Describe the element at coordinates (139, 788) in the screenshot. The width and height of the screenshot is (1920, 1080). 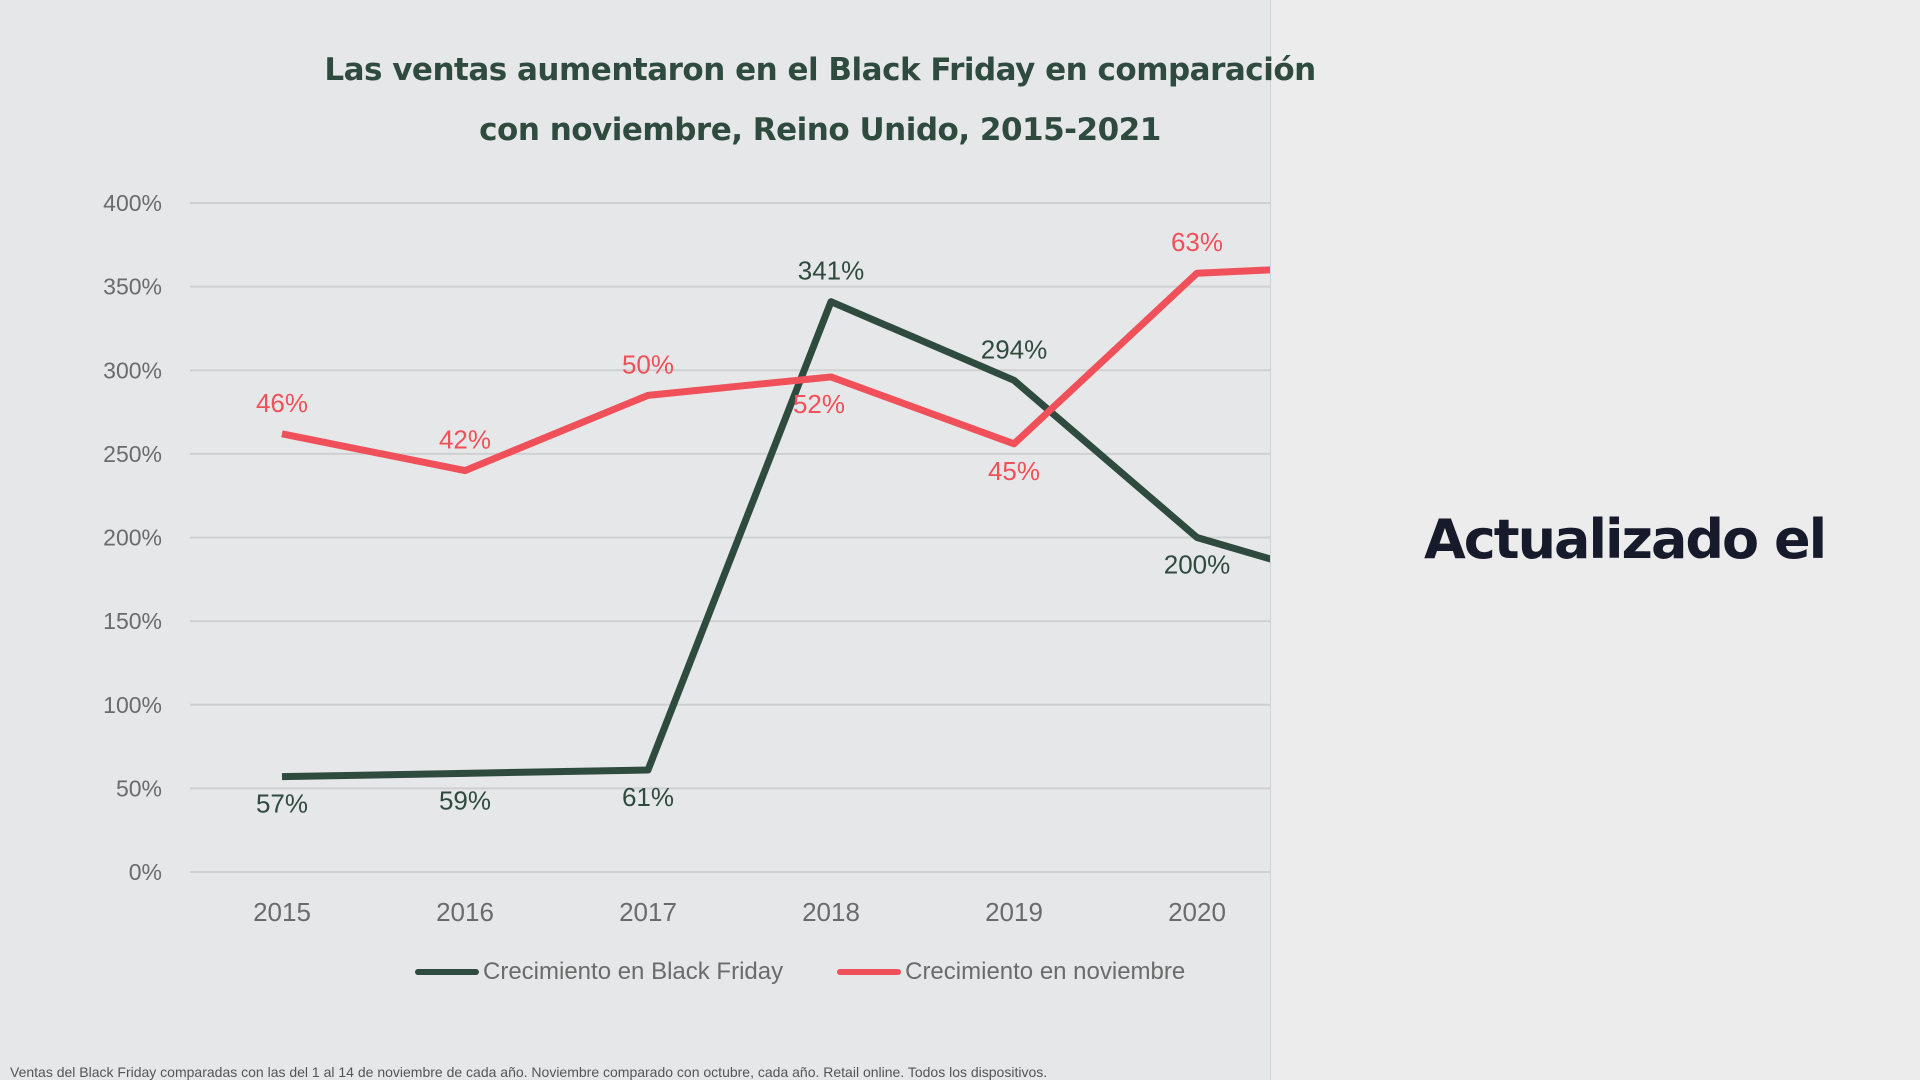
I see `y-tick-label: 50%` at that location.